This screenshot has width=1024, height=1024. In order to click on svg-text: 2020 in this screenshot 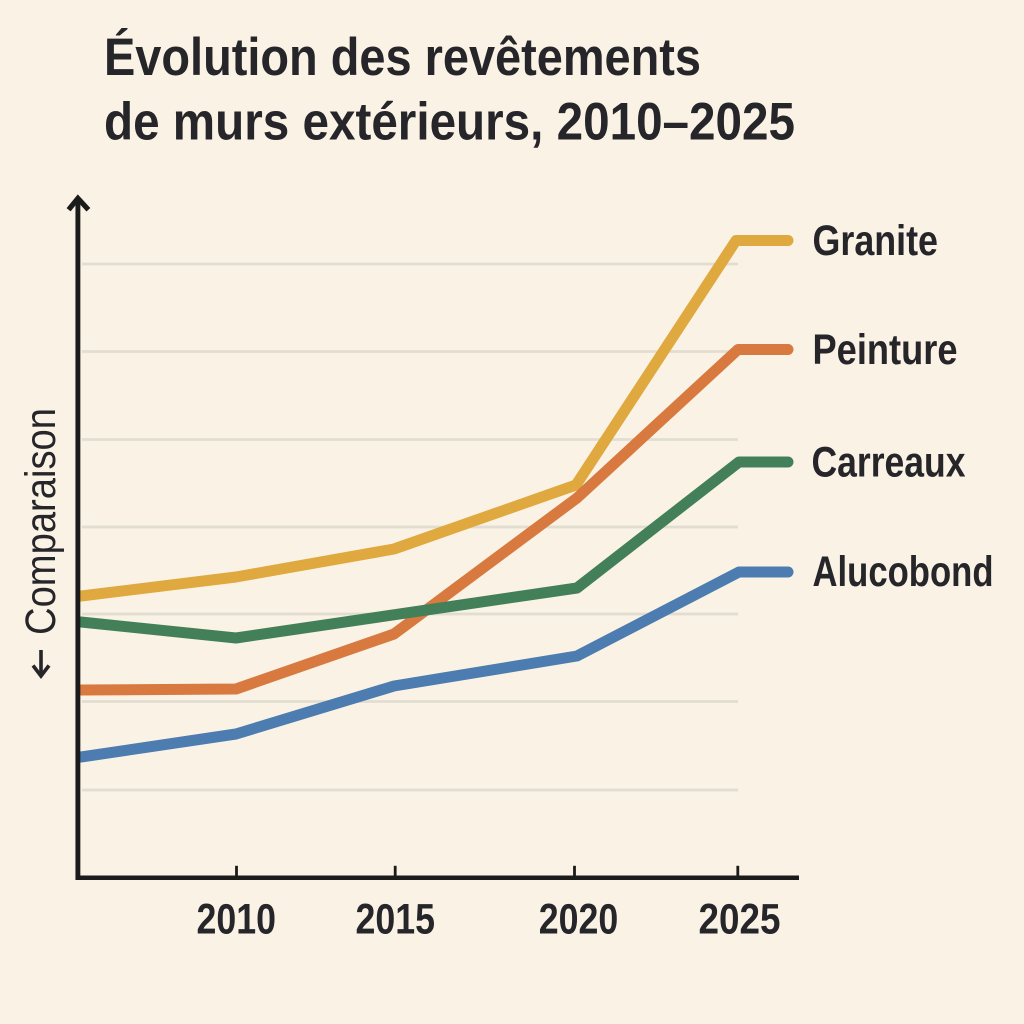, I will do `click(579, 920)`.